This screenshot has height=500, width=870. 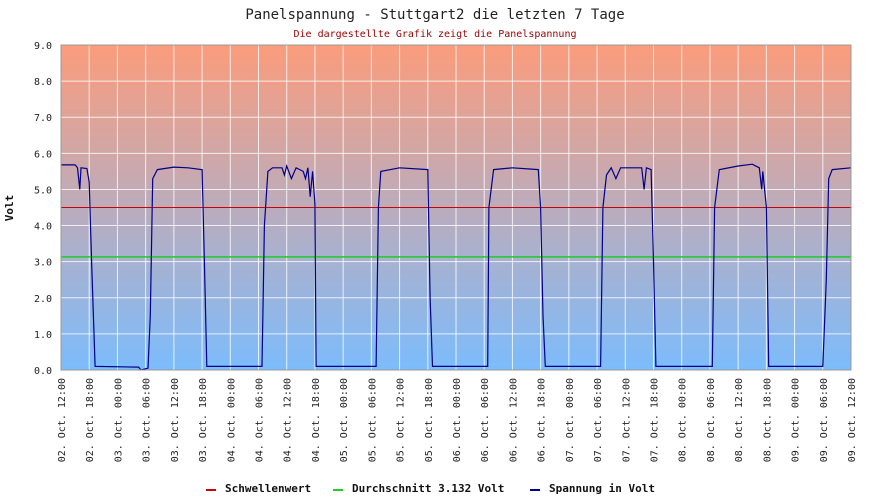 What do you see at coordinates (231, 420) in the screenshot?
I see `x-tick-label: 04. Oct. 00:00` at bounding box center [231, 420].